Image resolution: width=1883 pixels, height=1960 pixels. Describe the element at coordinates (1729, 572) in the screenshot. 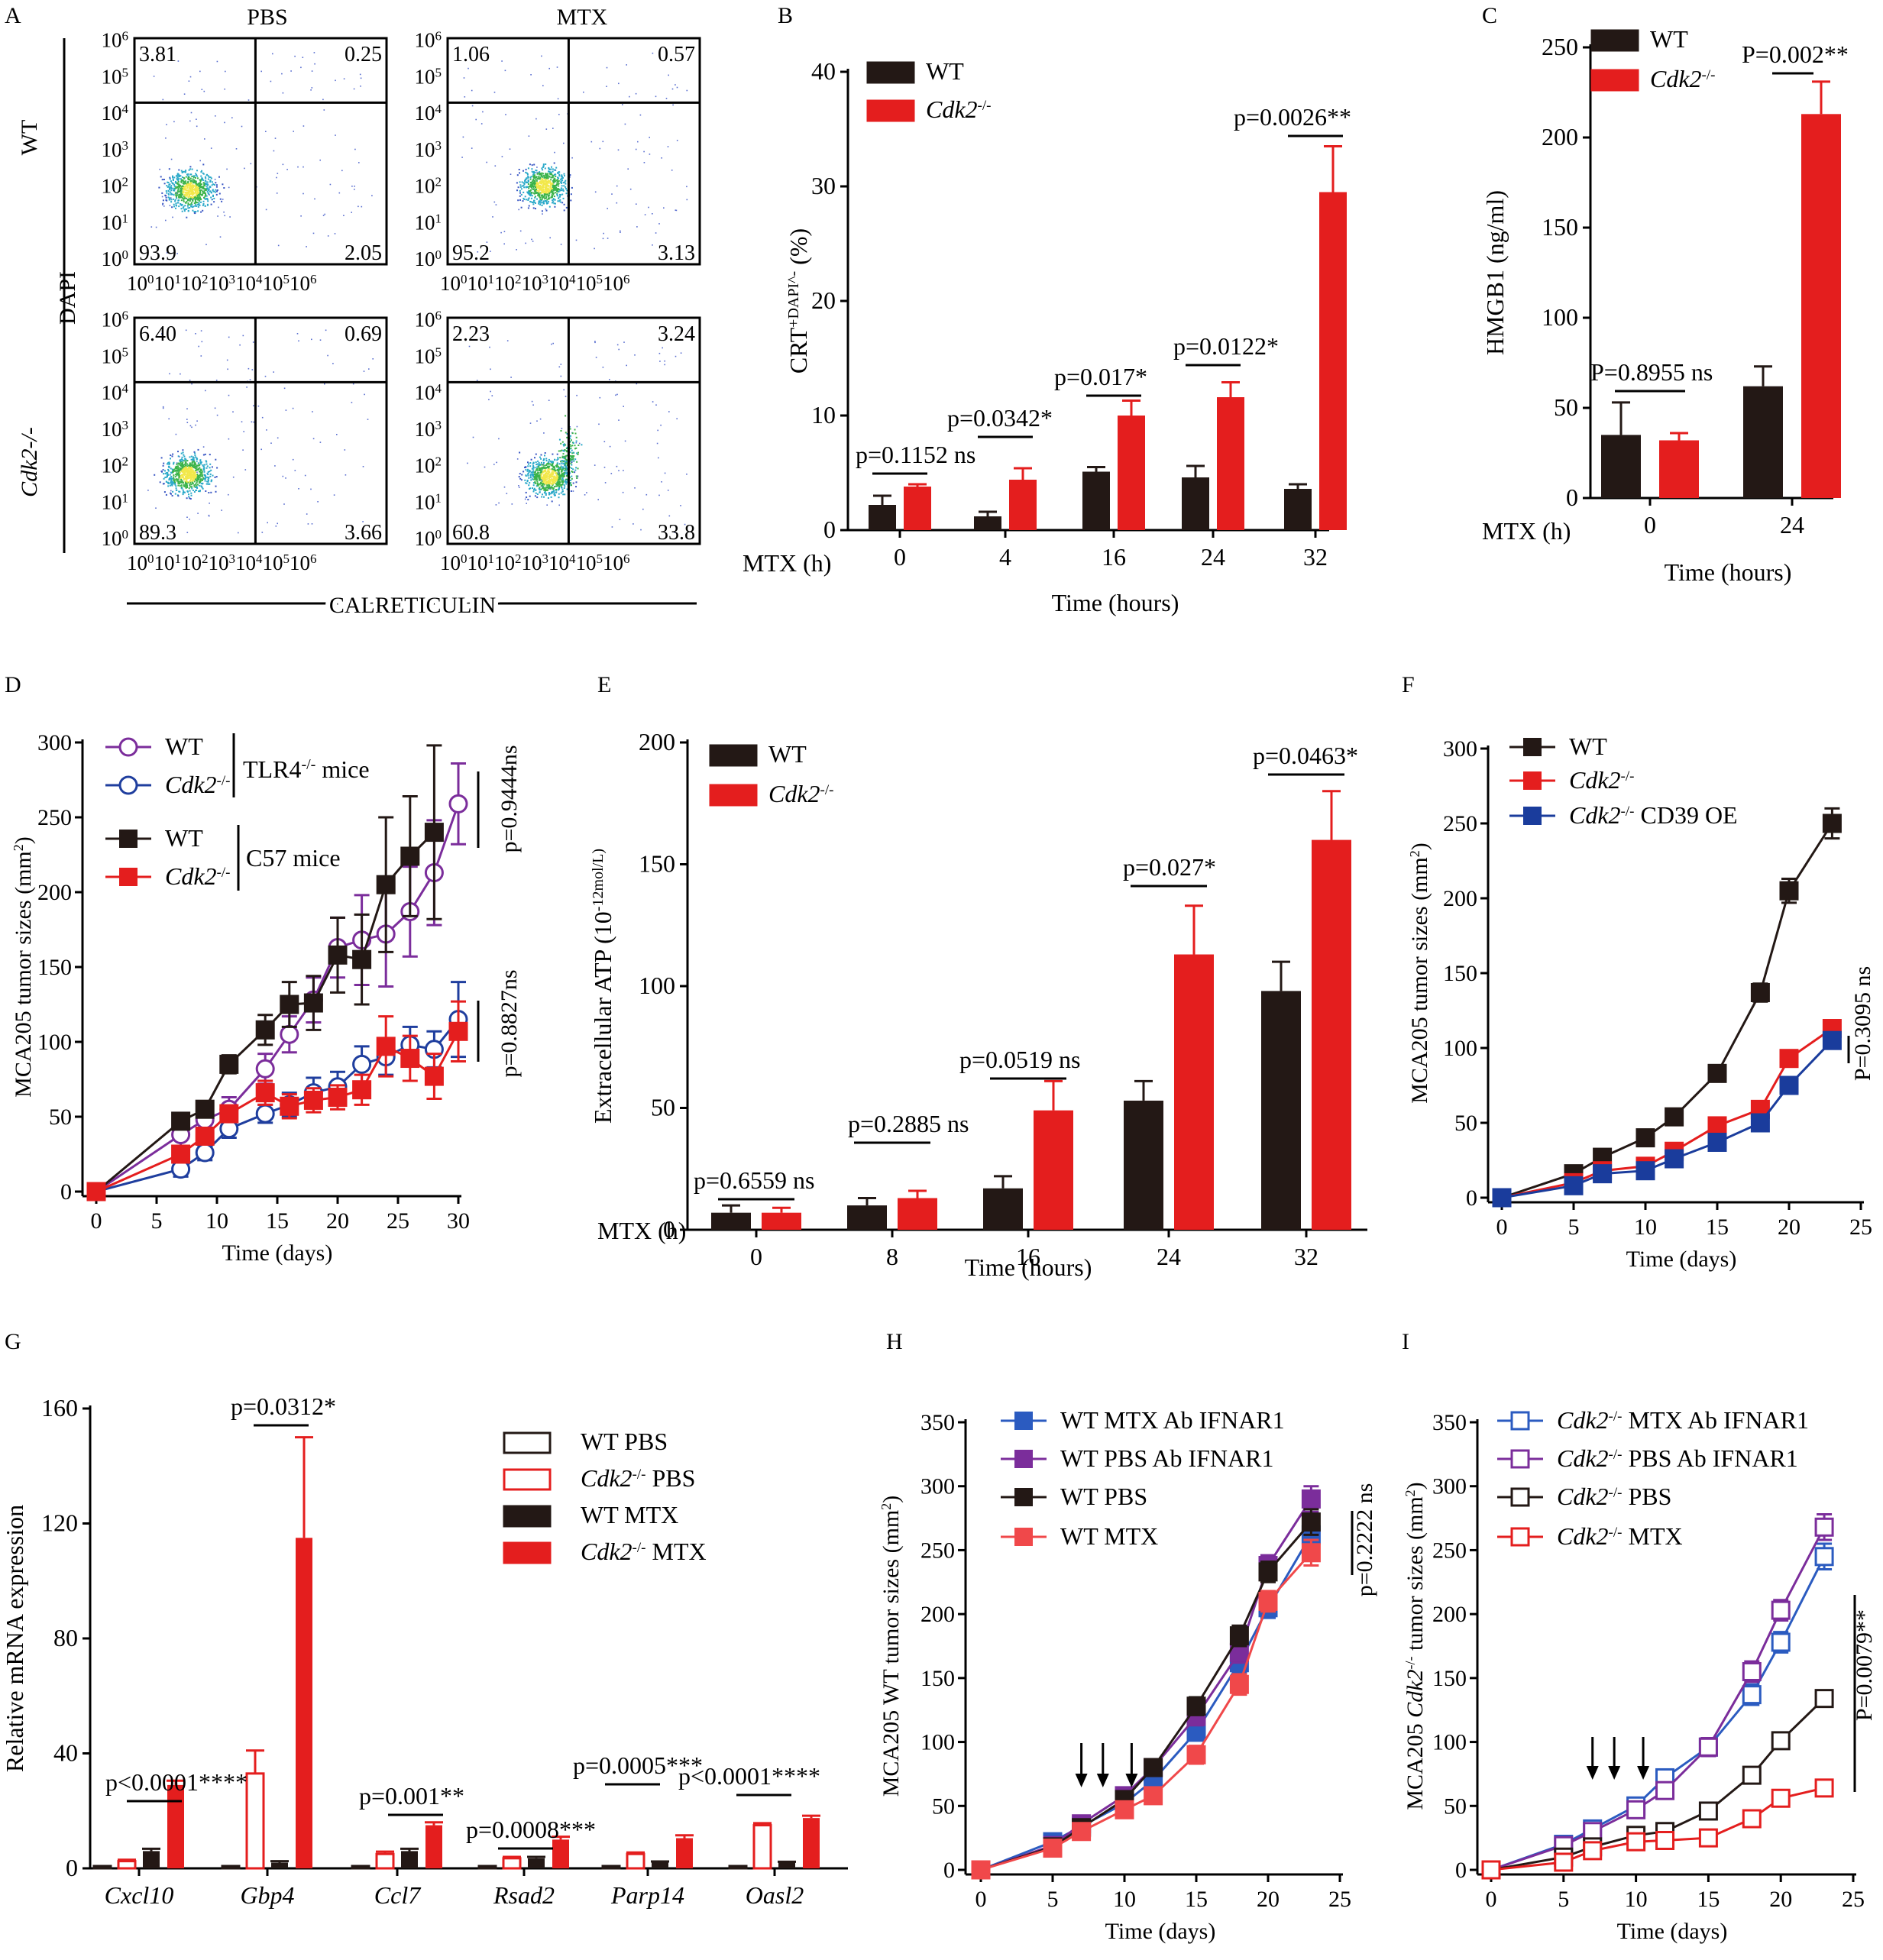

I see `x-axis-title: Time (hours)` at that location.